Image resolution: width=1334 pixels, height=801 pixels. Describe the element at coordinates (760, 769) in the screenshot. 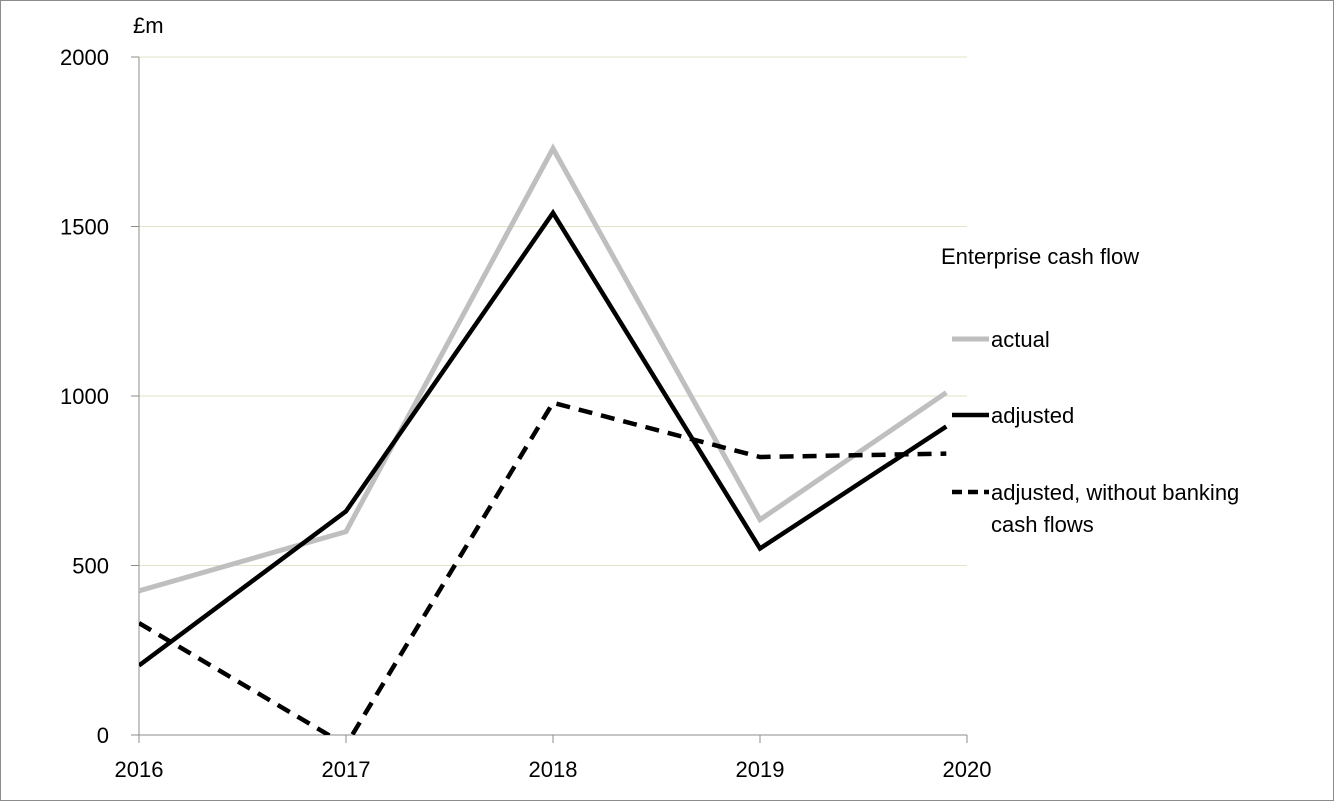

I see `x-tick-label: 2019` at that location.